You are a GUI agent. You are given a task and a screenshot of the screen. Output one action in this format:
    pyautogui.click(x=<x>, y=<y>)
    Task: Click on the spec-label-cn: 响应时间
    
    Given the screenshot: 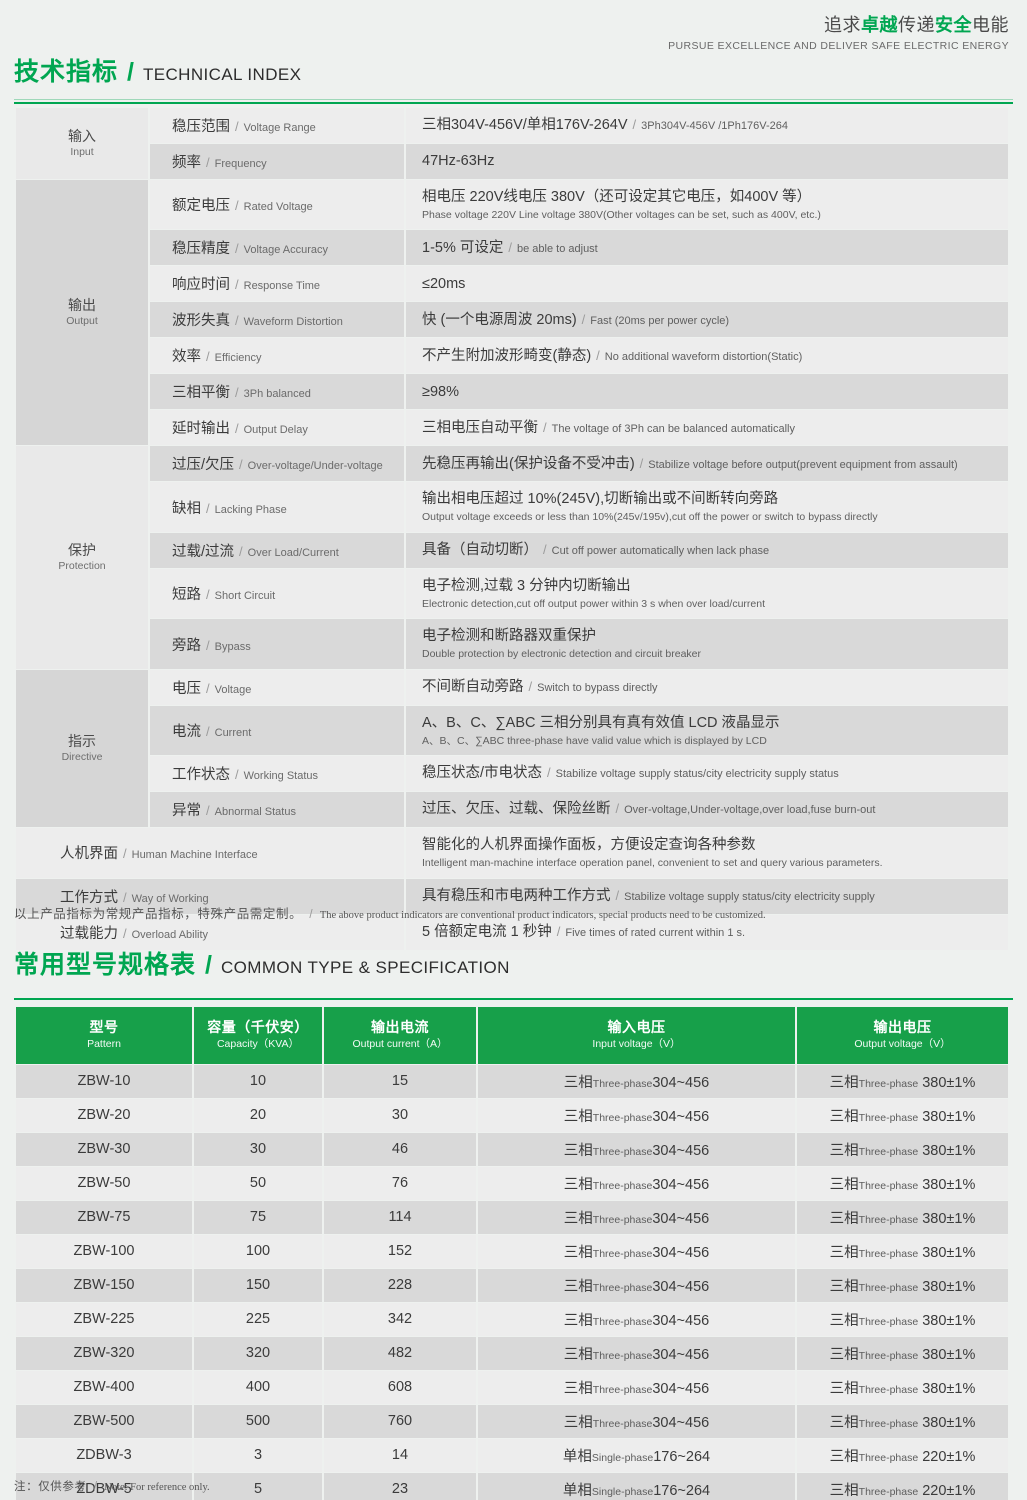 What is the action you would take?
    pyautogui.click(x=201, y=285)
    